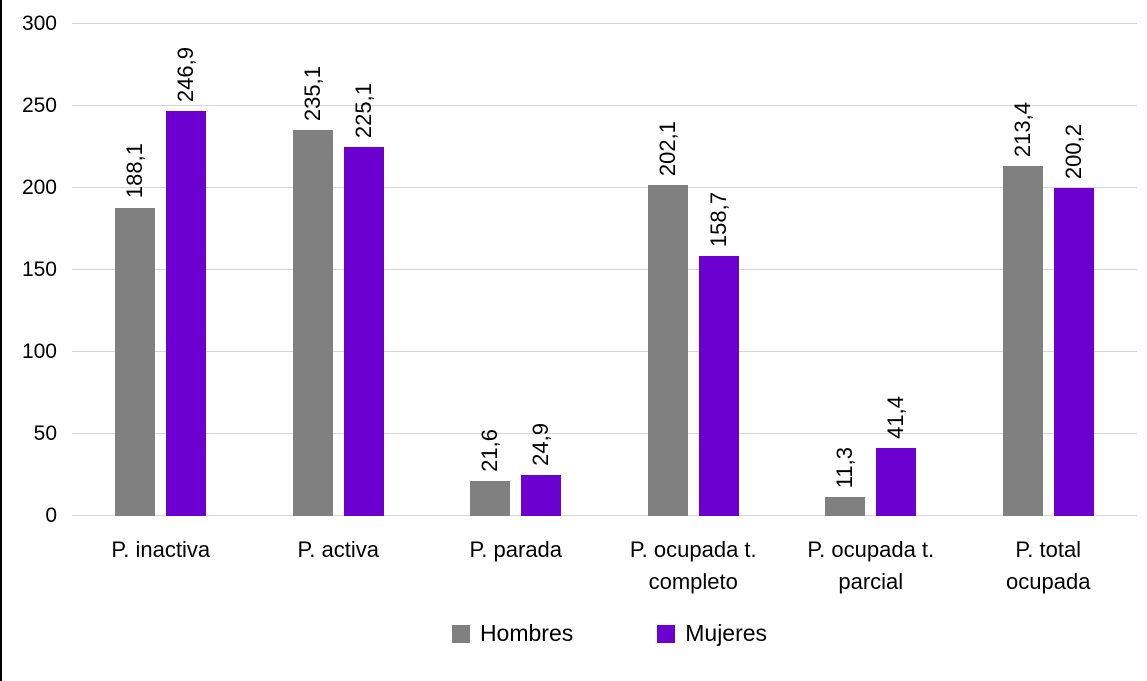 Image resolution: width=1147 pixels, height=681 pixels. I want to click on bar-mujeres: 225,1, so click(363, 299).